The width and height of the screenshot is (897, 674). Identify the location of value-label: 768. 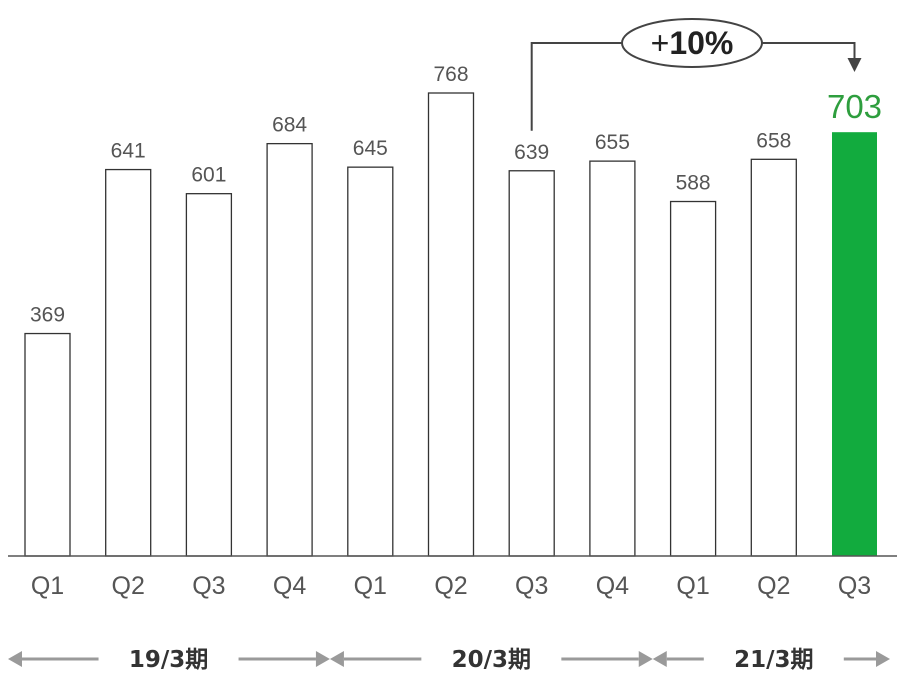
(450, 74).